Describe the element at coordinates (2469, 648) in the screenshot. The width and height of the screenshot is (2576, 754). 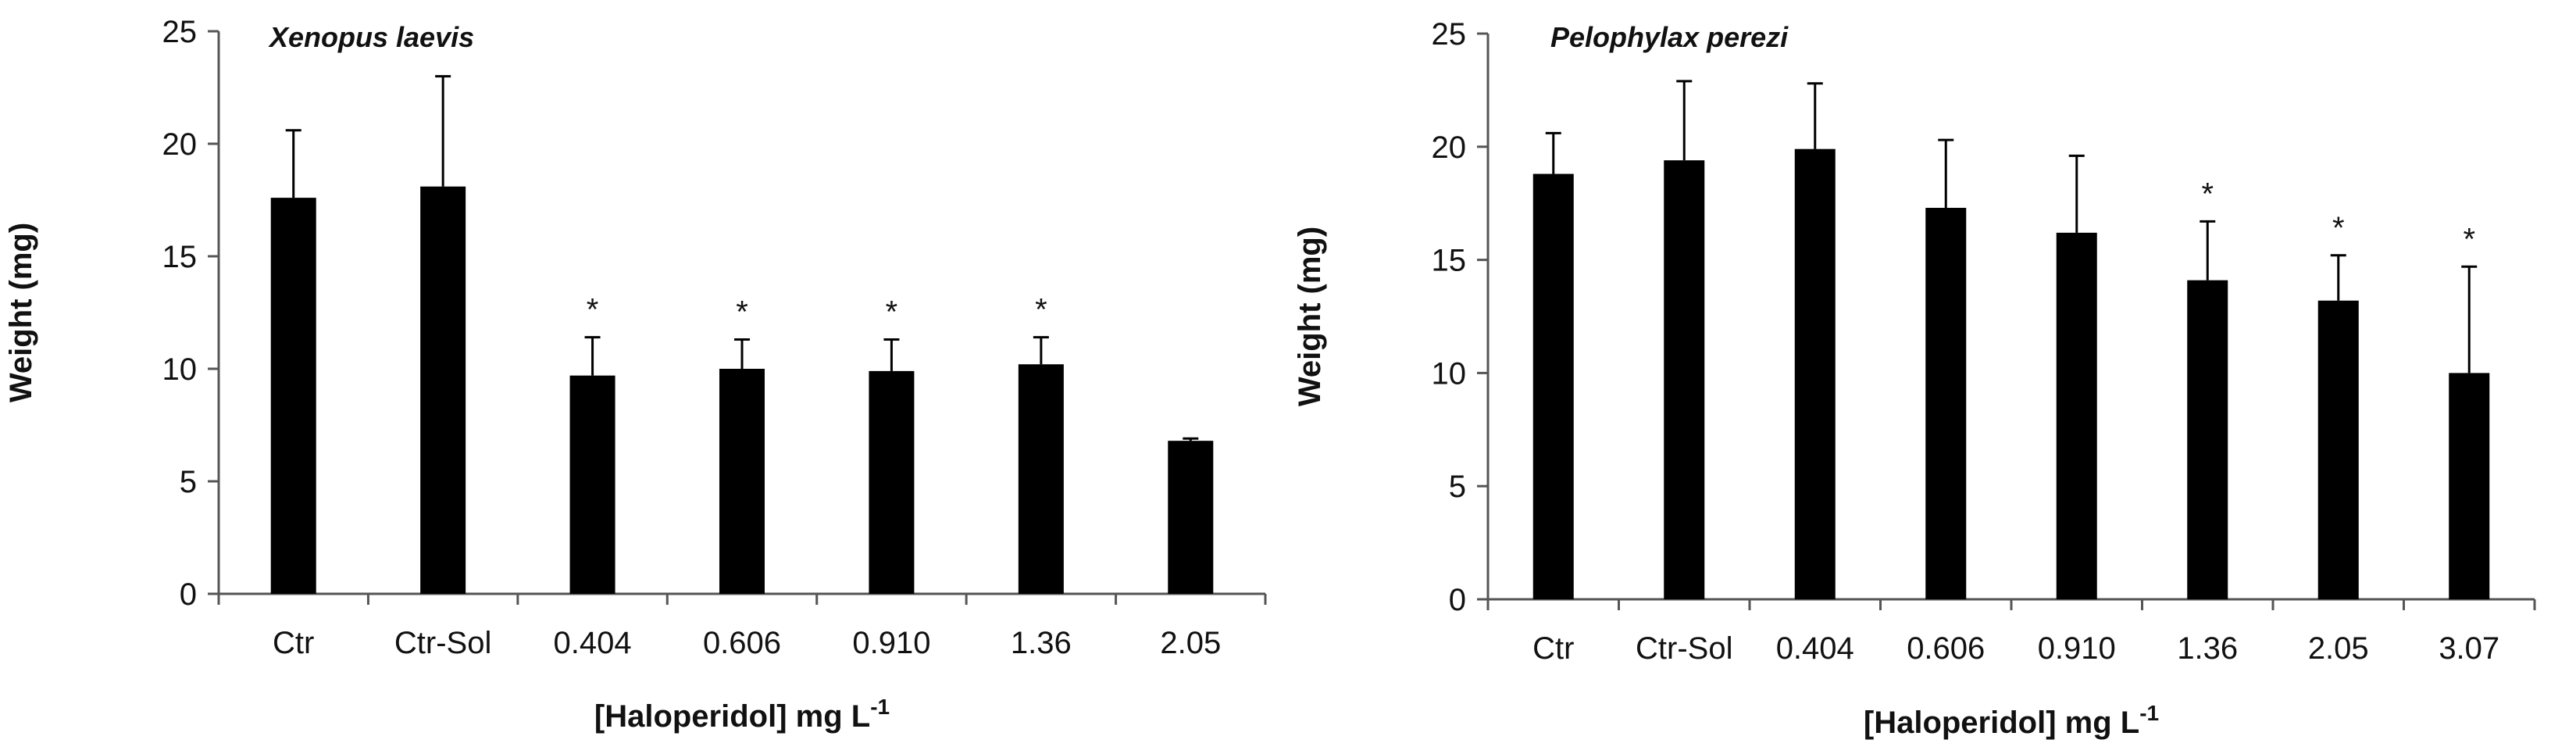
I see `x-tick-label: 3.07` at that location.